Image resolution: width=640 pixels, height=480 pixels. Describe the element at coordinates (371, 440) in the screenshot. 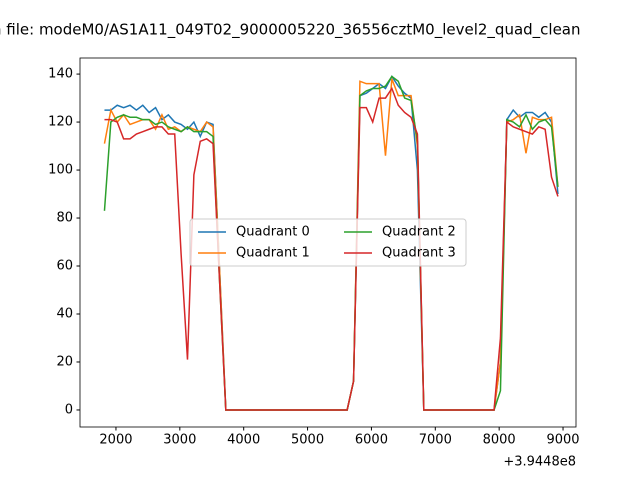

I see `x-tick-label: 6000` at that location.